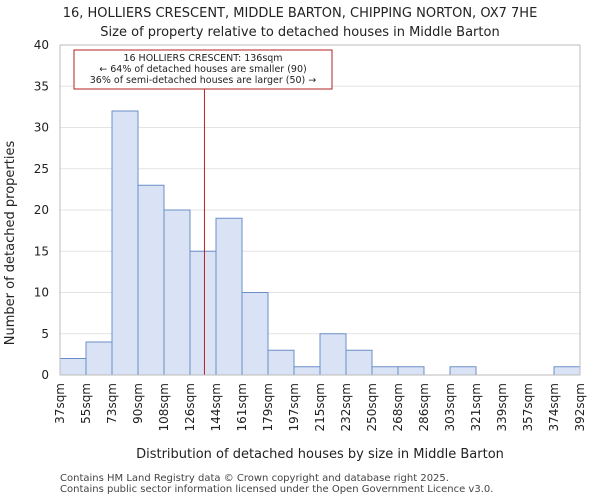  What do you see at coordinates (10, 243) in the screenshot?
I see `y-axis-label: Number of detached properties` at bounding box center [10, 243].